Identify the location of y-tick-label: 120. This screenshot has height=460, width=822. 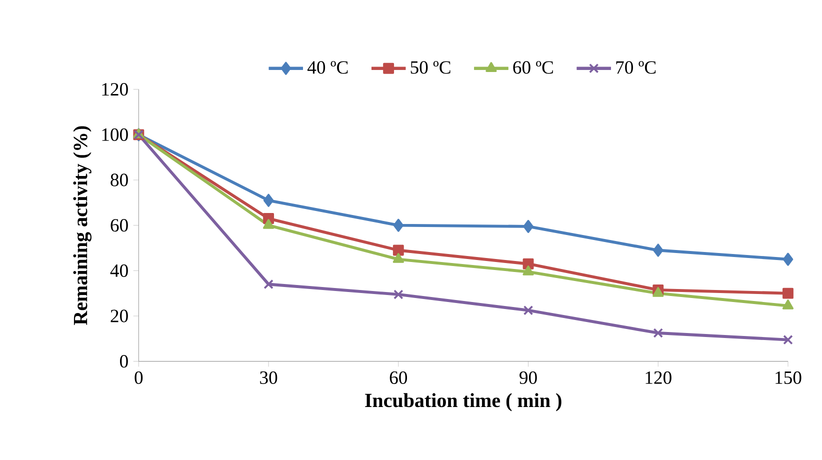
(115, 89).